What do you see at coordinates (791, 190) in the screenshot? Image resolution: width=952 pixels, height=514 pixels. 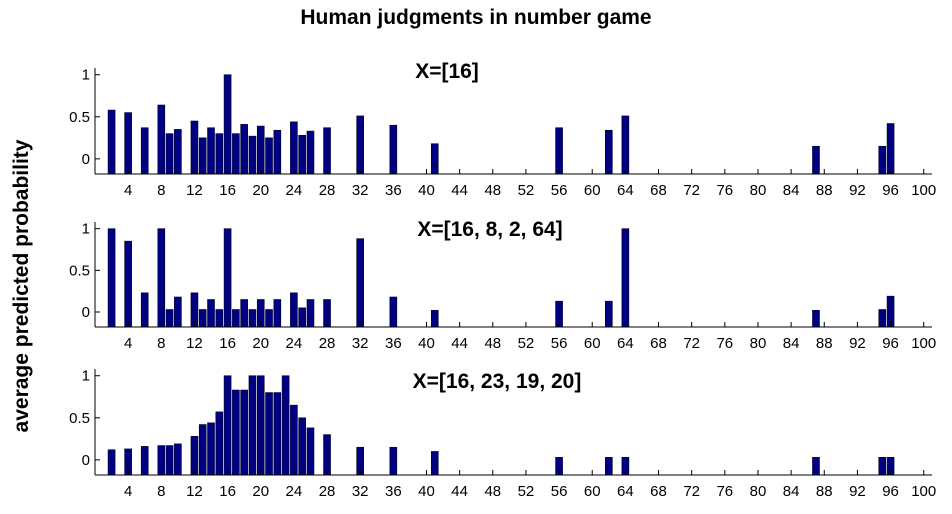 I see `x-tick-label: 84` at bounding box center [791, 190].